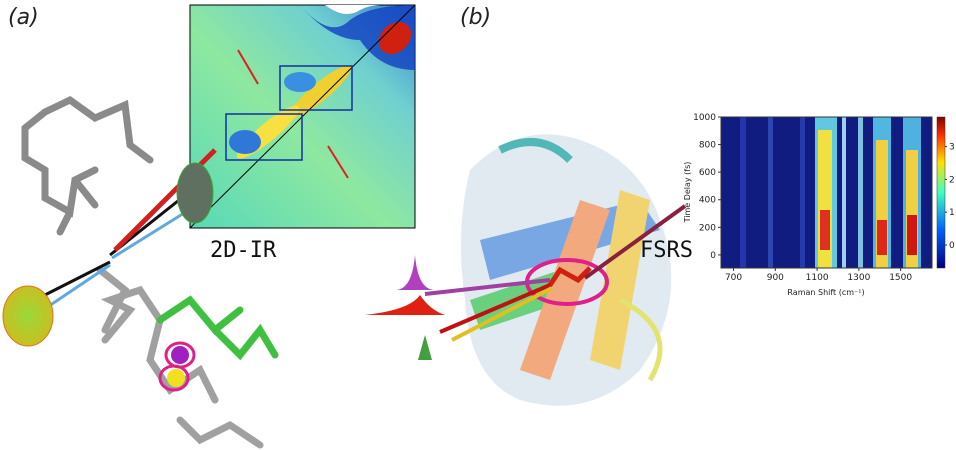 Image resolution: width=956 pixels, height=450 pixels. Describe the element at coordinates (28, 316) in the screenshot. I see `sample-ellipse` at that location.